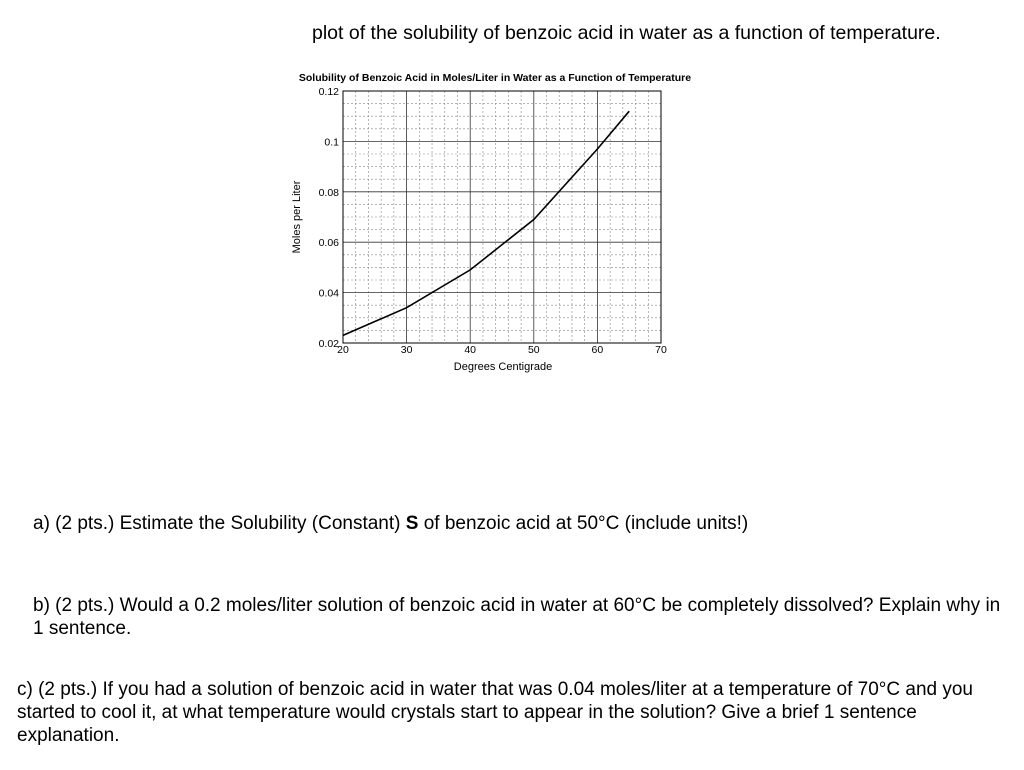 The image size is (1024, 770). What do you see at coordinates (329, 193) in the screenshot?
I see `y-tick-label: 0.08` at bounding box center [329, 193].